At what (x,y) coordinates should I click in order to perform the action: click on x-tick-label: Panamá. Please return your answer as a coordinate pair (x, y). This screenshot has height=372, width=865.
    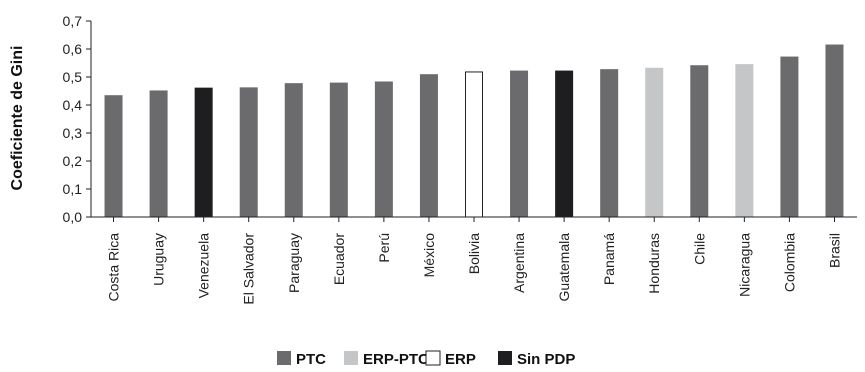
    Looking at the image, I should click on (609, 259).